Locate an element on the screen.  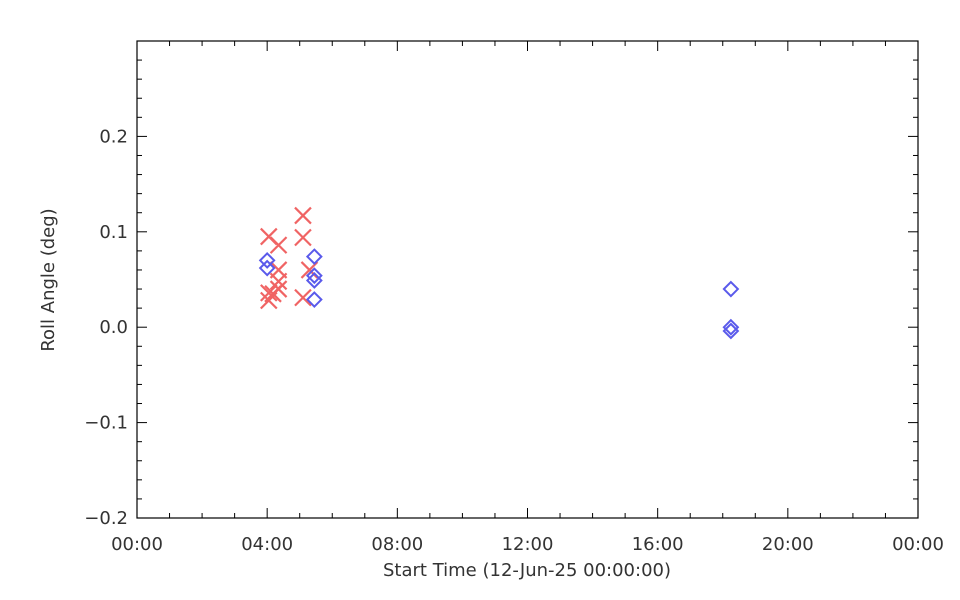
plot-marks is located at coordinates (499, 273).